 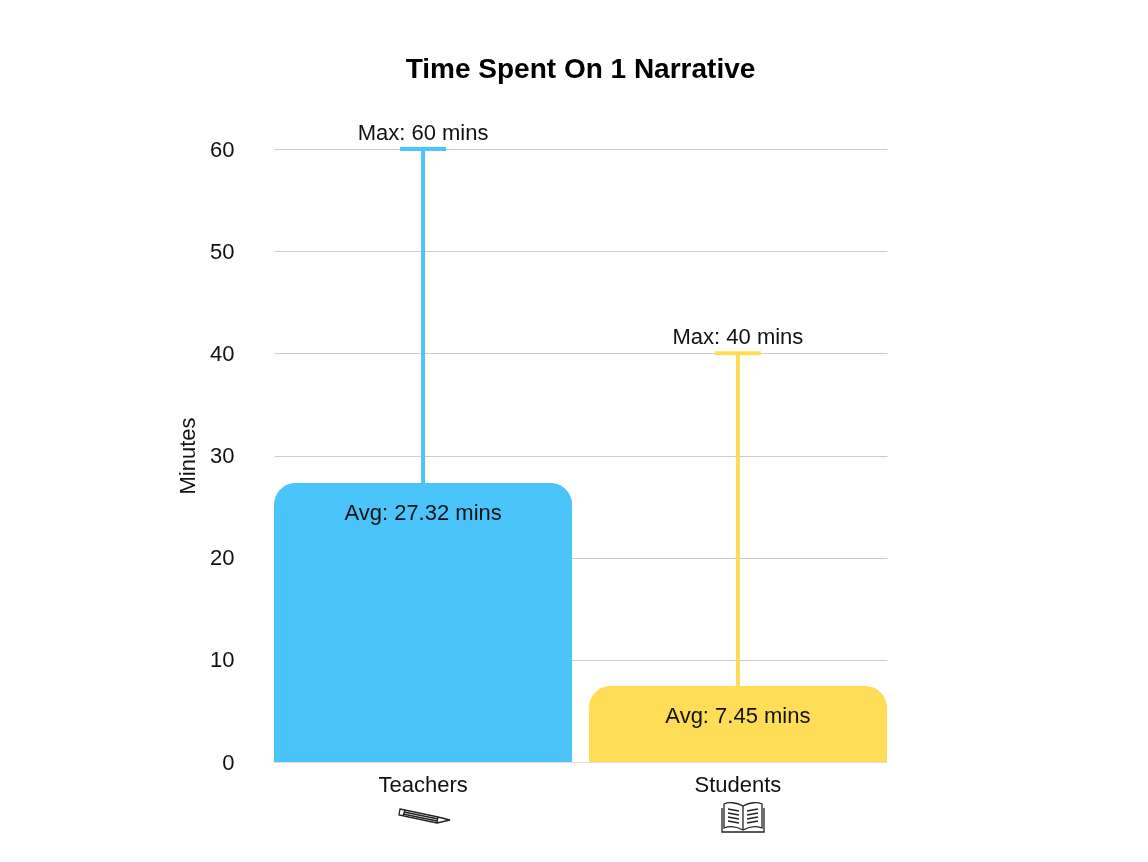 What do you see at coordinates (222, 558) in the screenshot?
I see `y-tick-label: 20` at bounding box center [222, 558].